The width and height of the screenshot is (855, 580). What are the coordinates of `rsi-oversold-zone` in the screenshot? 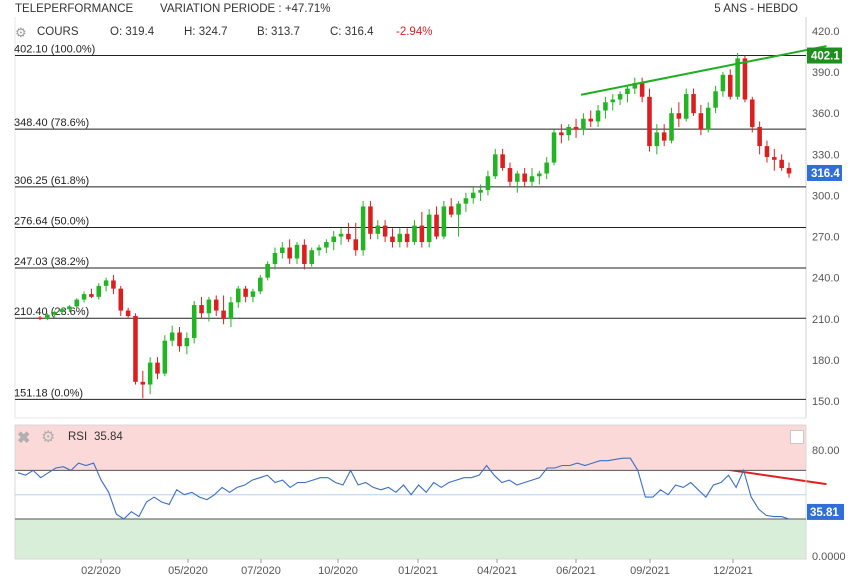 It's located at (410, 539).